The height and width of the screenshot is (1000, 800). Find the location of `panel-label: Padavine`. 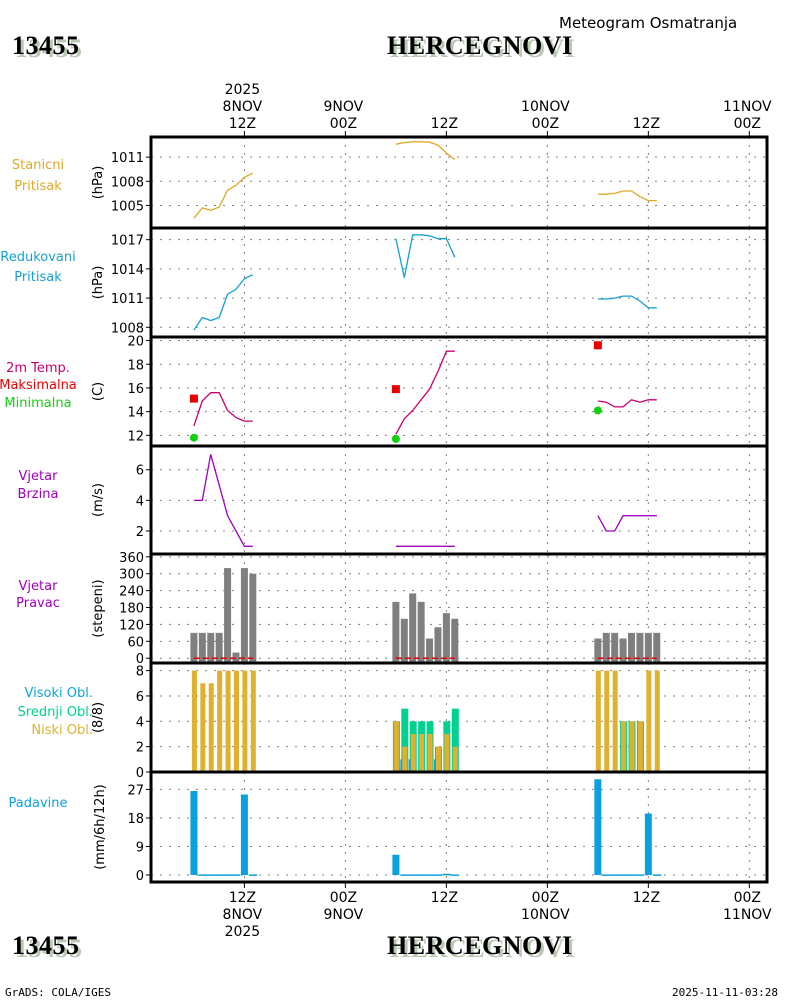

panel-label: Padavine is located at coordinates (38, 803).